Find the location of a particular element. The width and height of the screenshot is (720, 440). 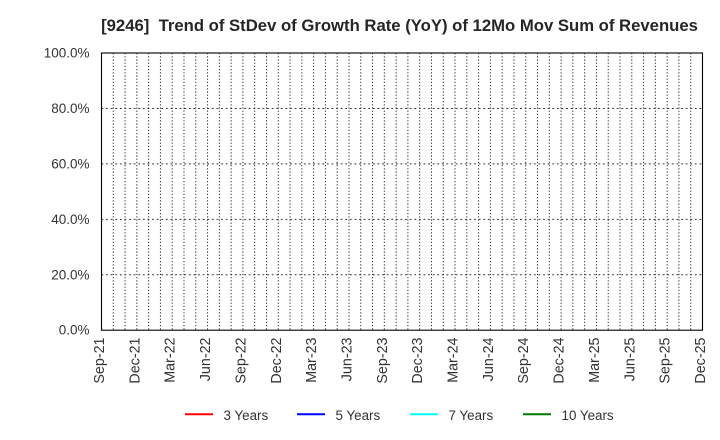

svg-text: Sep-23 is located at coordinates (383, 360).